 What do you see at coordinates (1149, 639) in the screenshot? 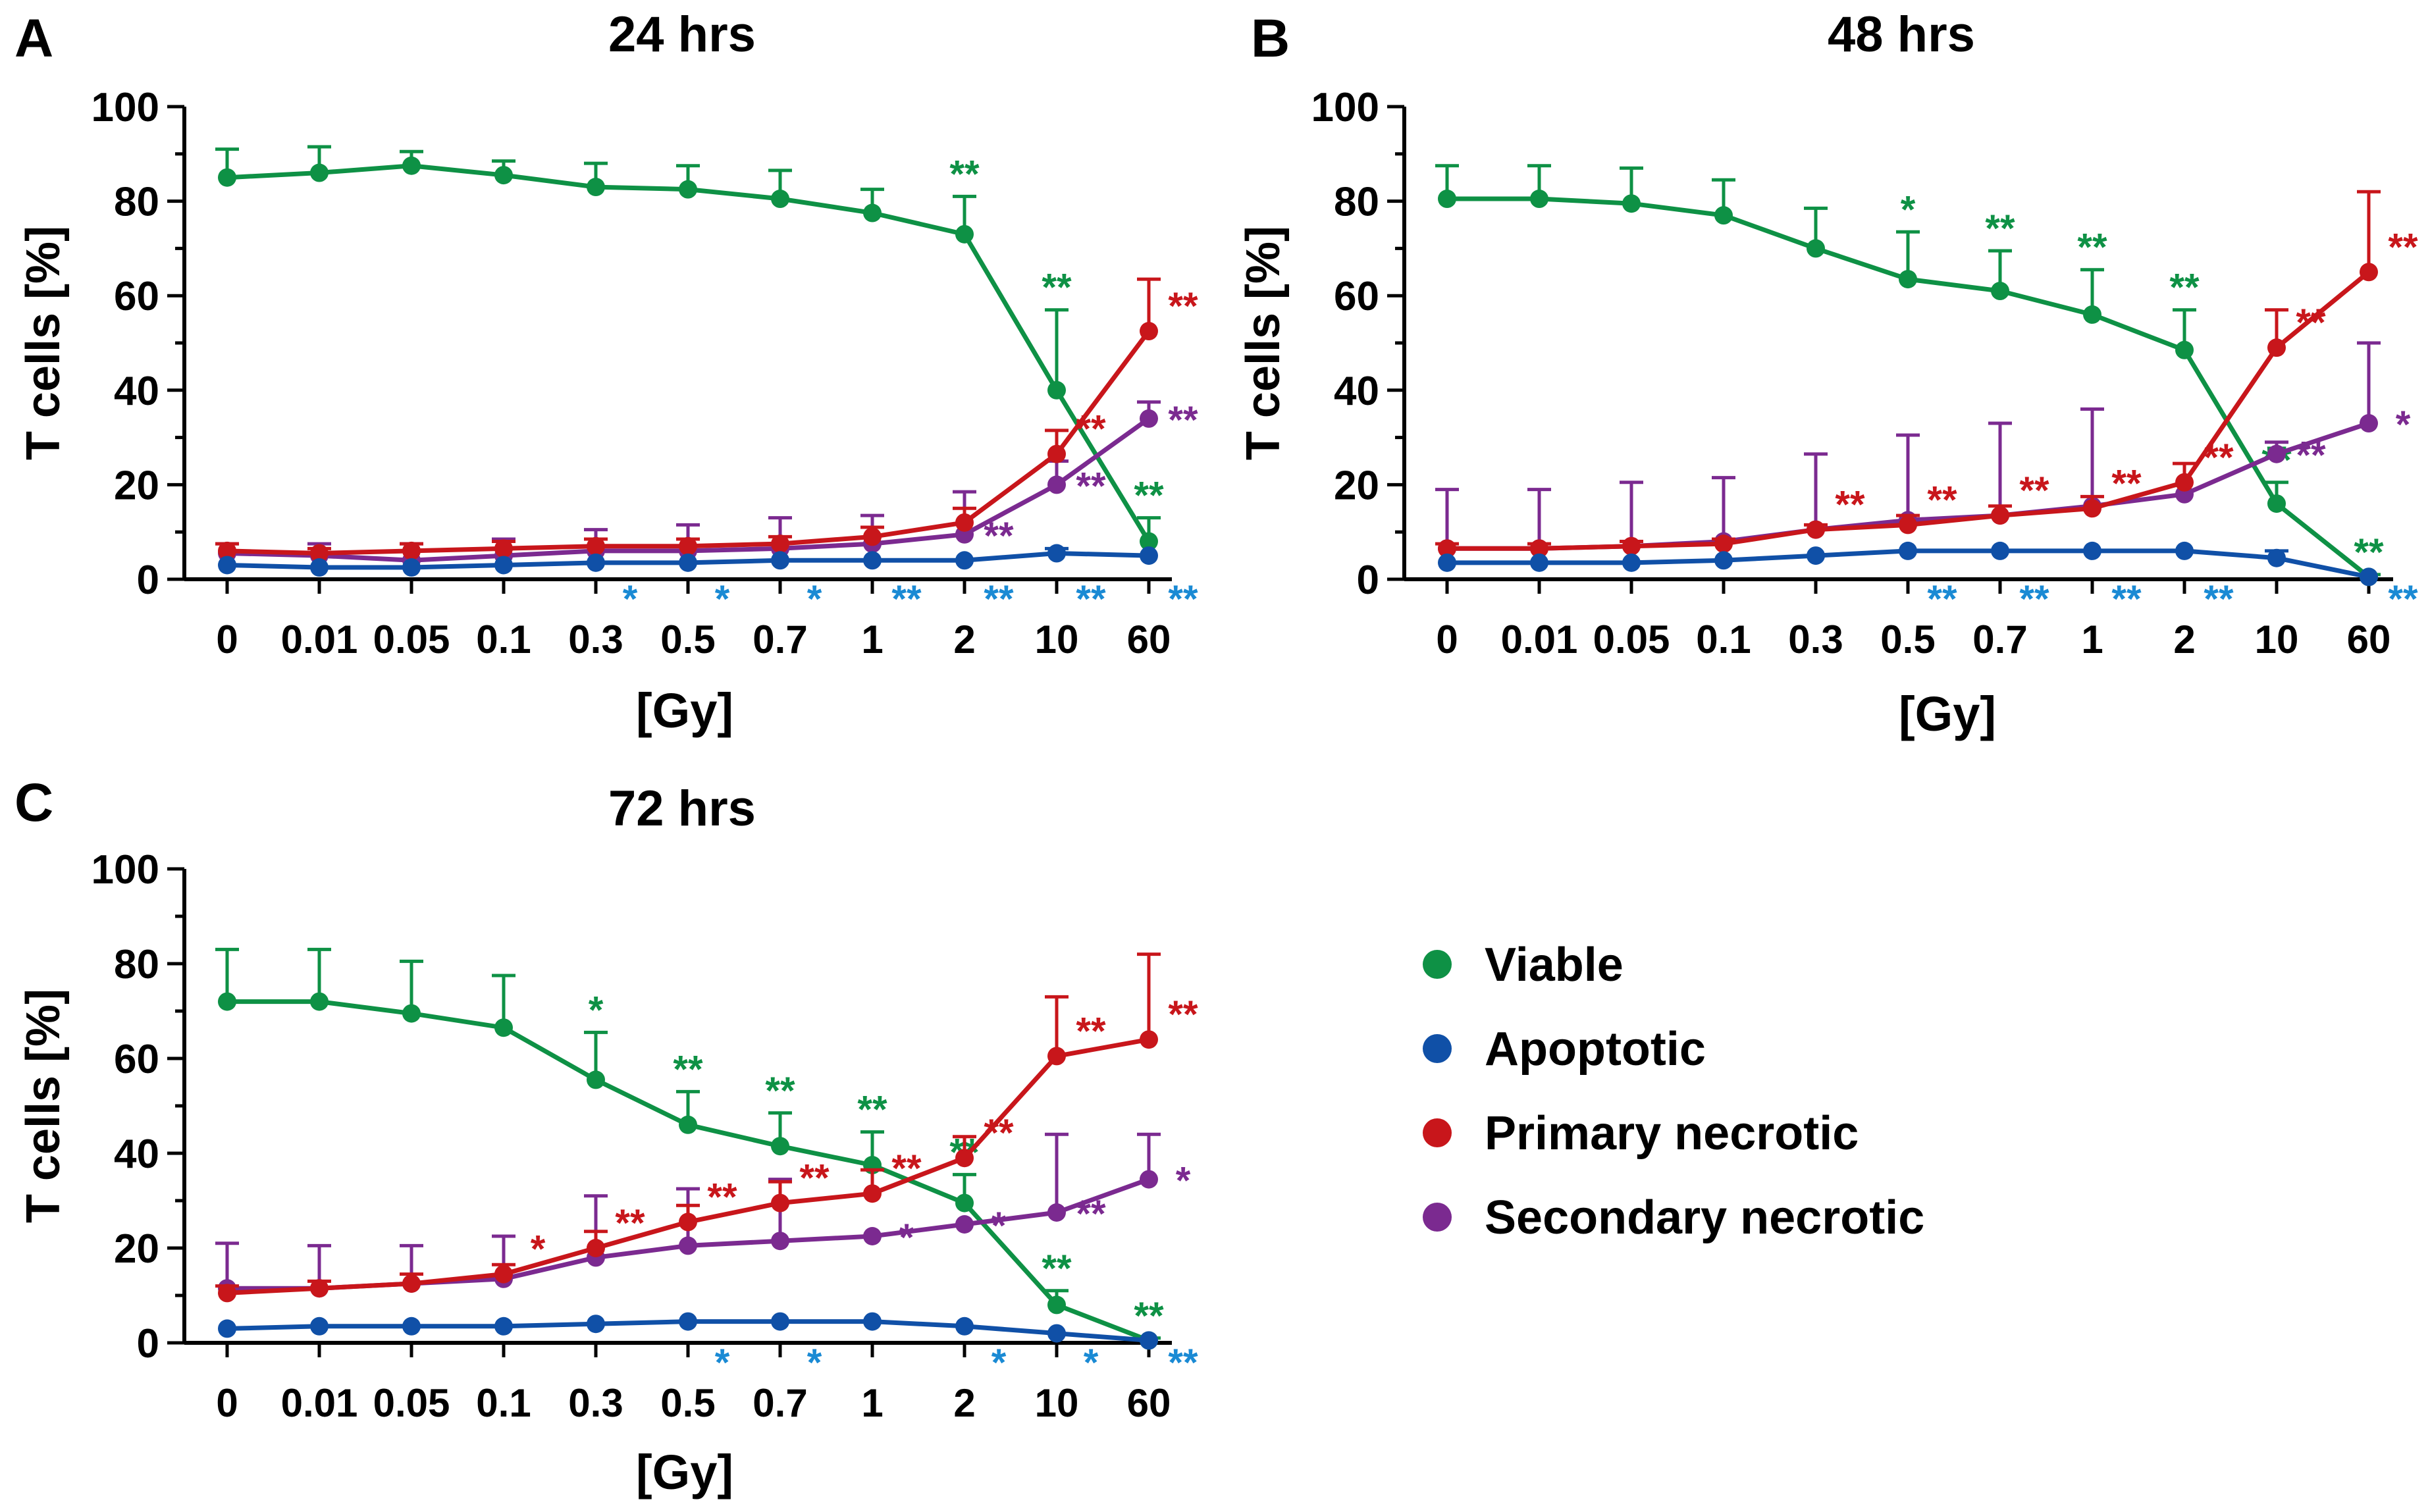
I see `x-tick-label: 60` at bounding box center [1149, 639].